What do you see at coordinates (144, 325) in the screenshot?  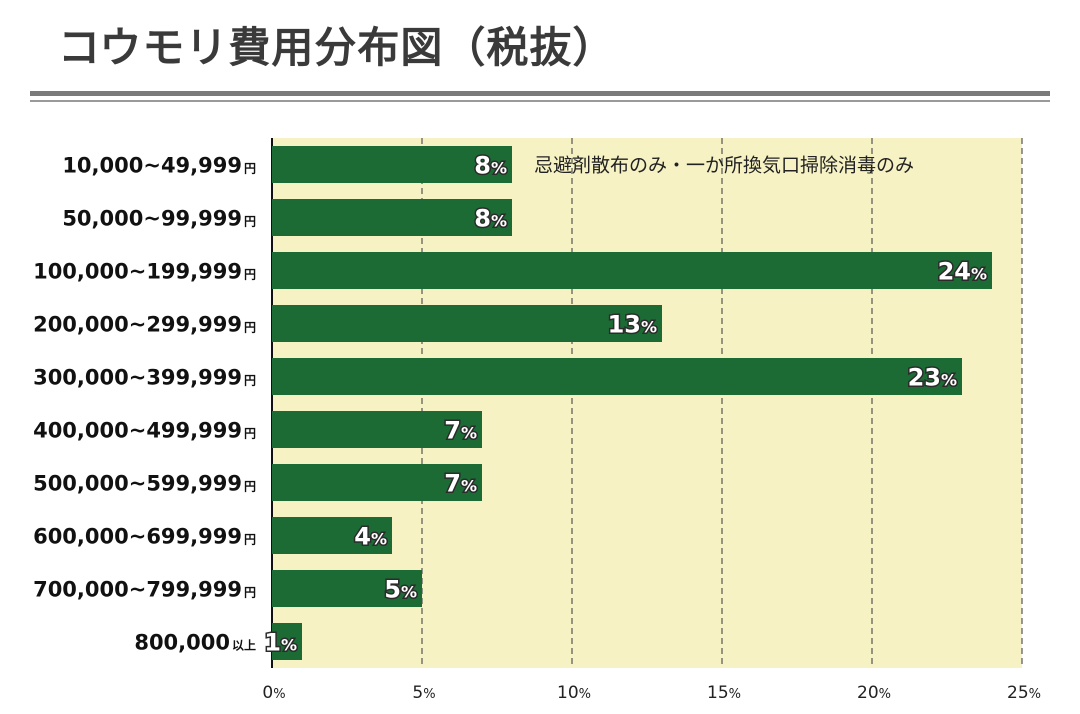 I see `category-label: 200,000~299,999 円` at bounding box center [144, 325].